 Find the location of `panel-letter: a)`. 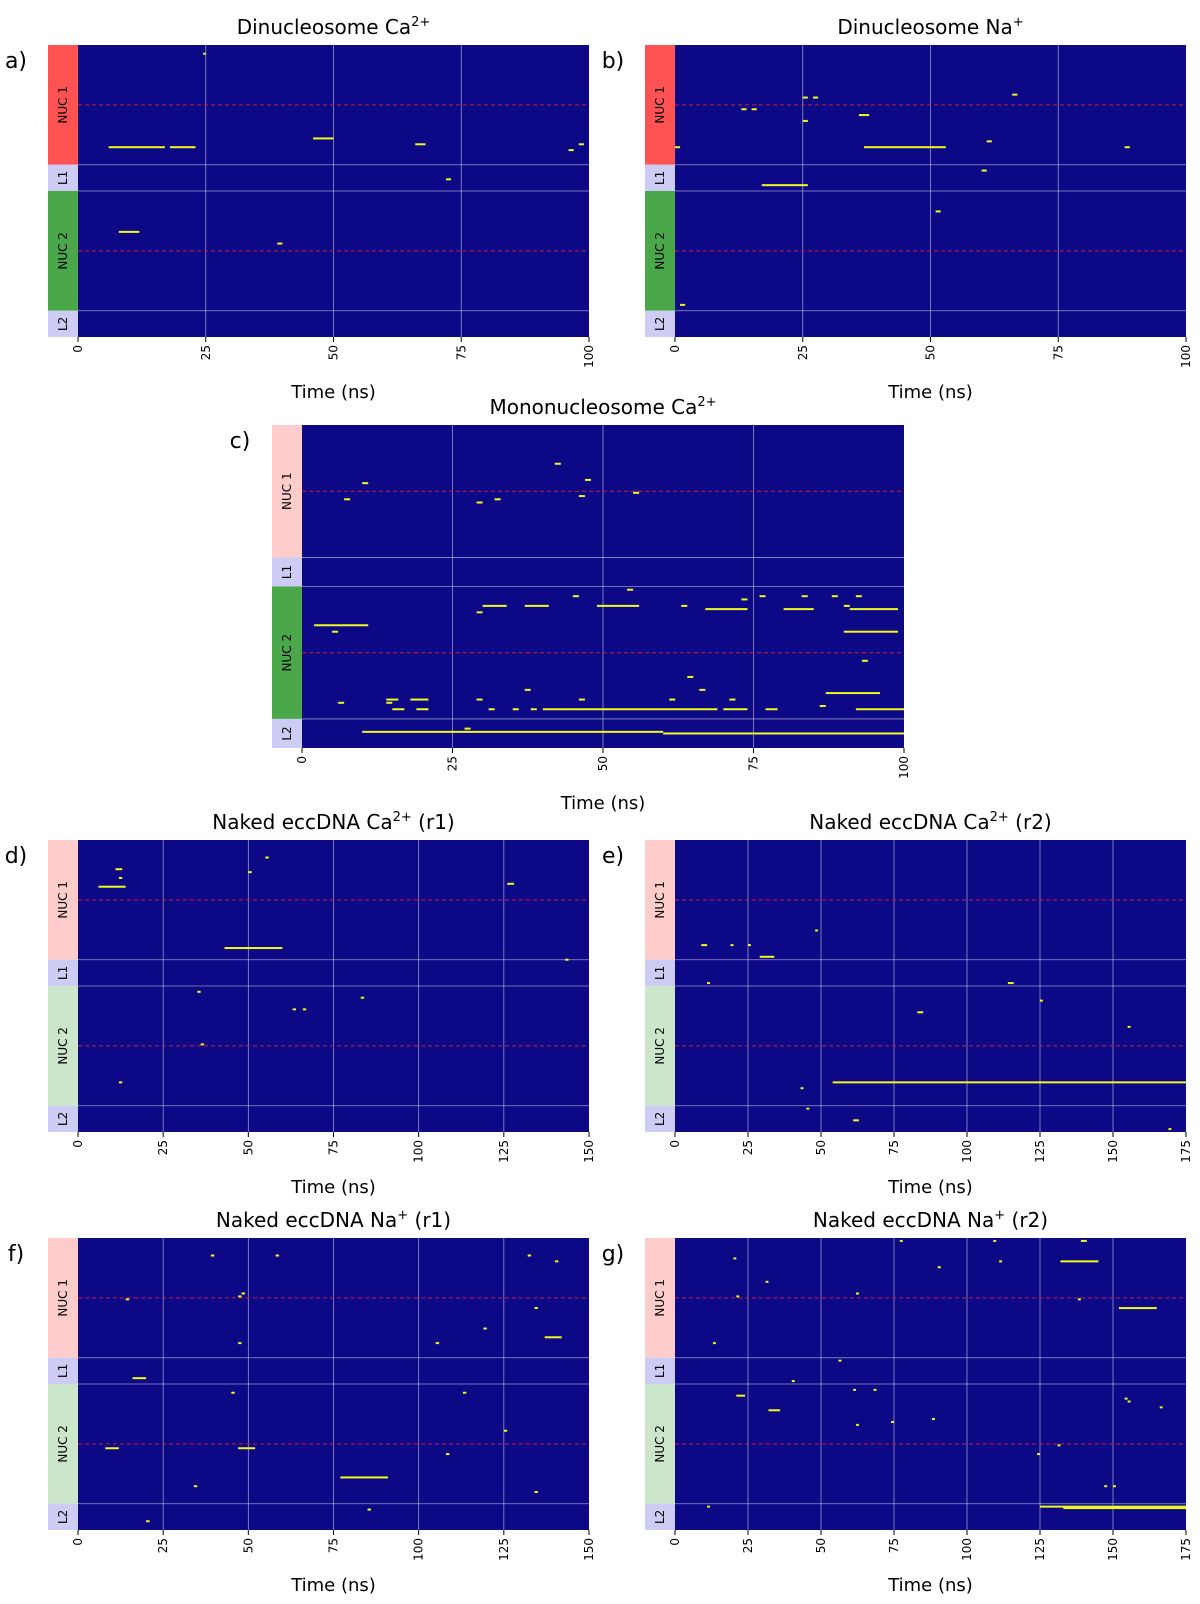

panel-letter: a) is located at coordinates (16, 61).